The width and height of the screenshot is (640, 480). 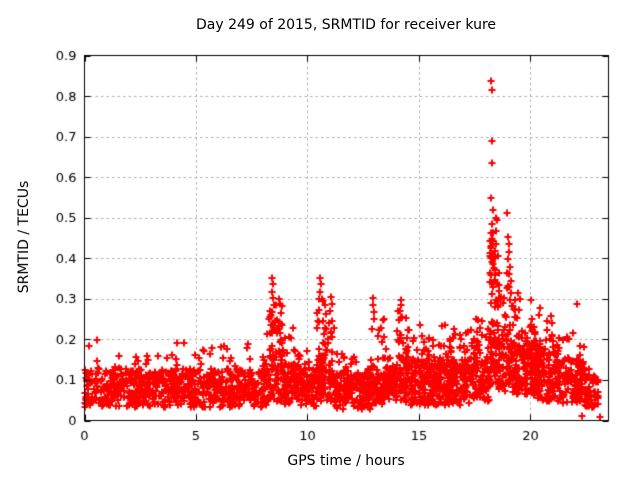 I want to click on y-axis-label: SRMTID / TECUs, so click(x=24, y=237).